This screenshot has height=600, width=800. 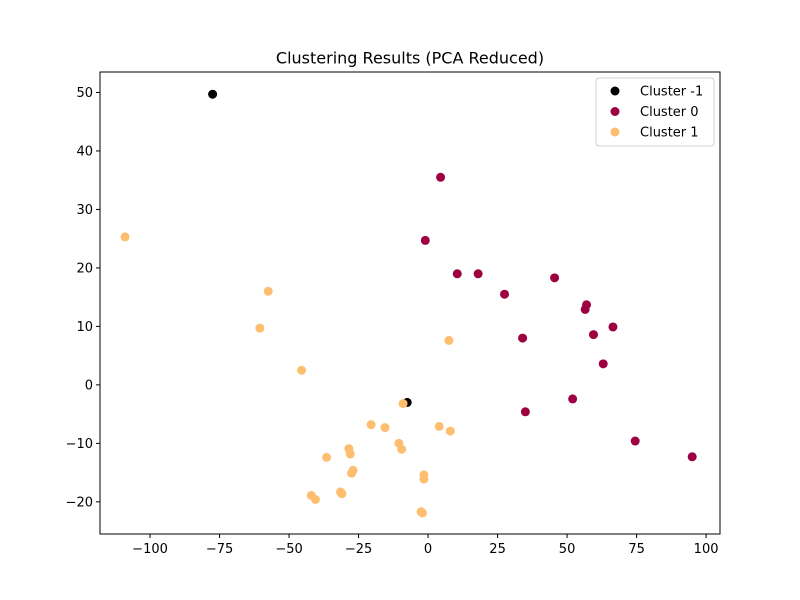 What do you see at coordinates (84, 327) in the screenshot?
I see `y-tick-label: 10` at bounding box center [84, 327].